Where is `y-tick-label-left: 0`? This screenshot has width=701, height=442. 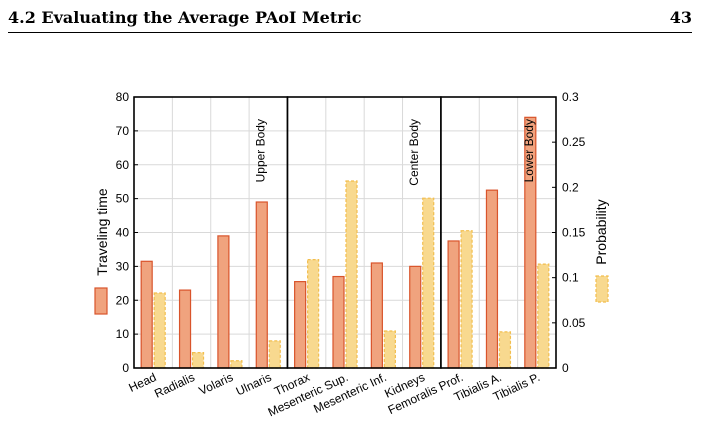 y-tick-label-left: 0 is located at coordinates (125, 368).